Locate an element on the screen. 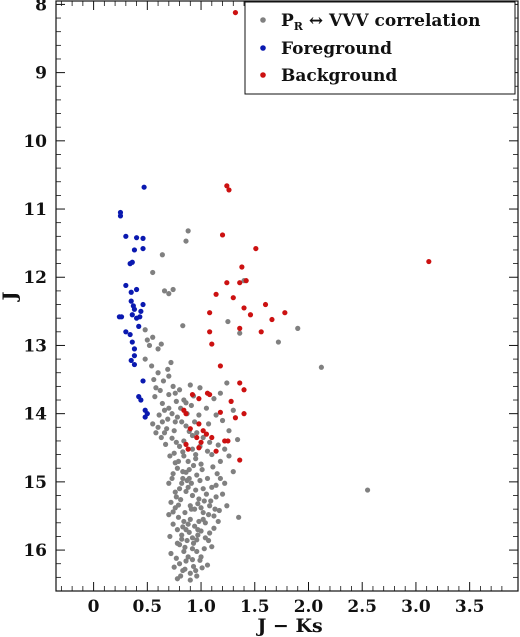 The width and height of the screenshot is (520, 637). y-tick-label: 12 is located at coordinates (35, 278).